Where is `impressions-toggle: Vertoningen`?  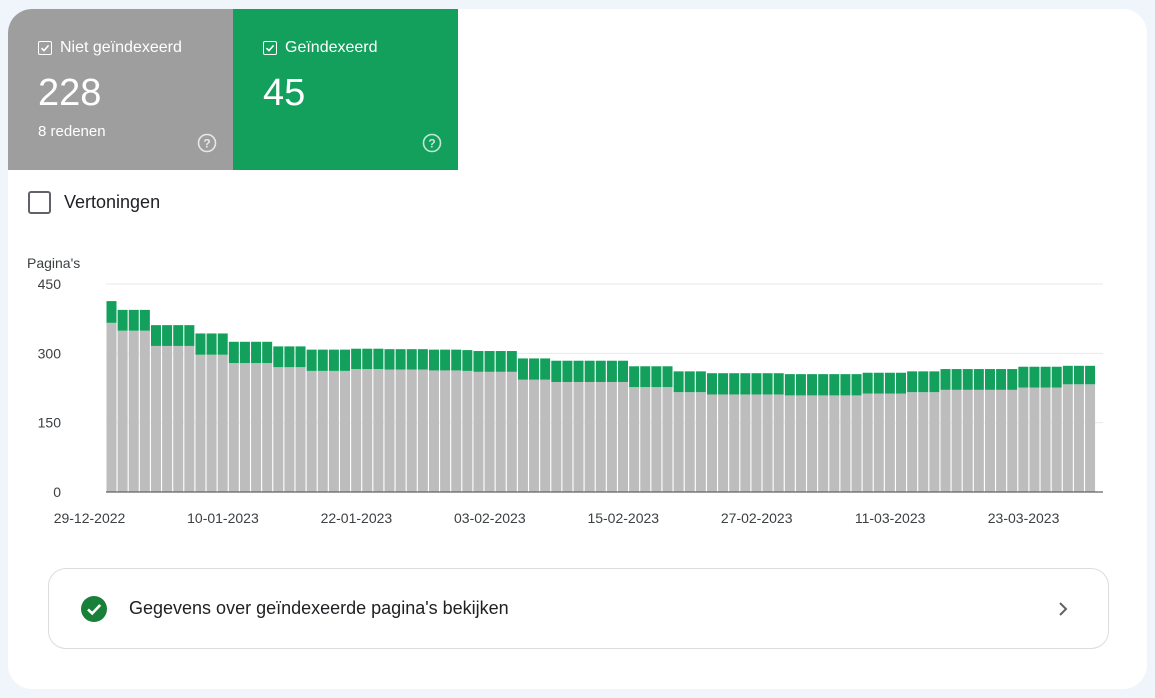
impressions-toggle: Vertoningen is located at coordinates (94, 202).